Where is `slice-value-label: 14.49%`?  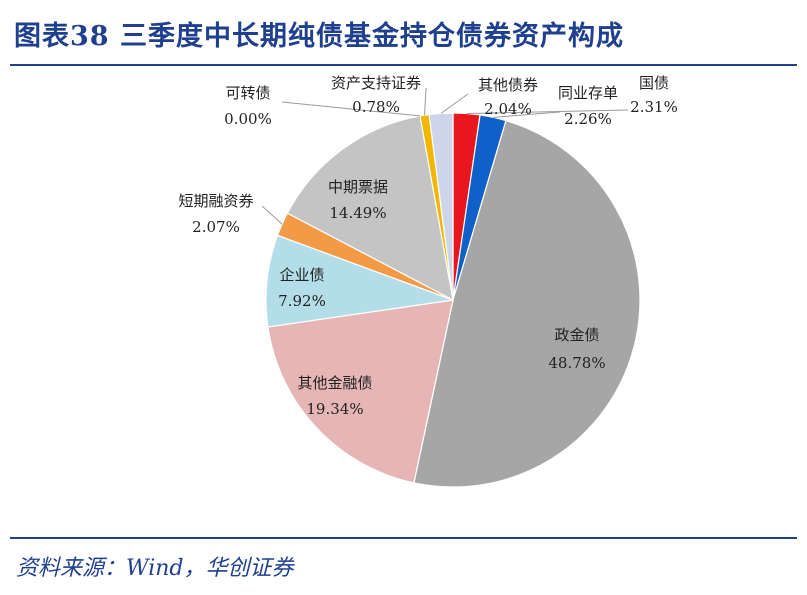 slice-value-label: 14.49% is located at coordinates (357, 213).